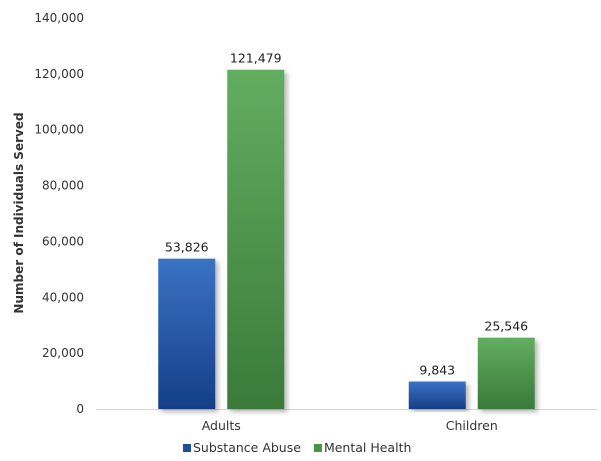 Image resolution: width=601 pixels, height=461 pixels. Describe the element at coordinates (63, 353) in the screenshot. I see `y-tick-label: 20,000` at that location.